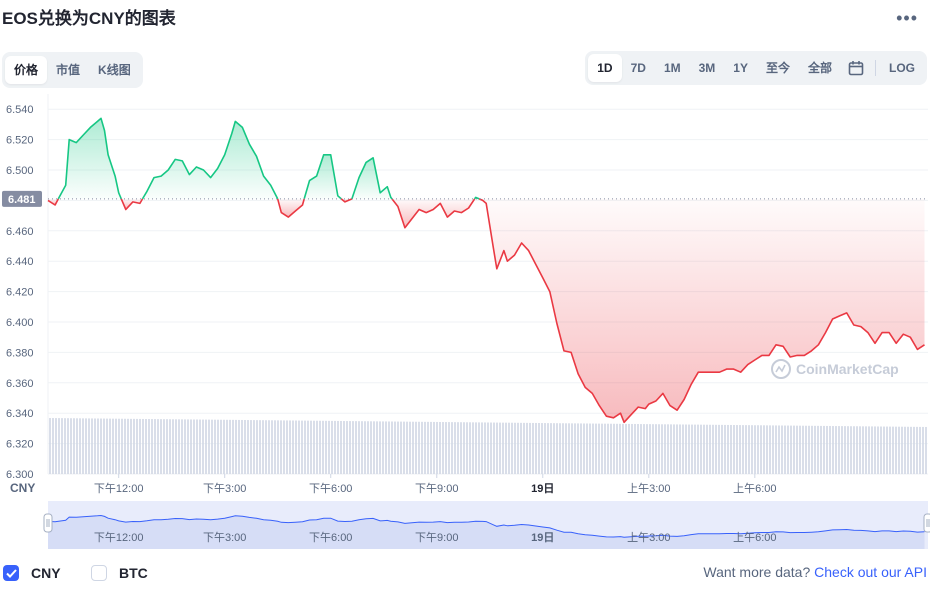 This screenshot has width=930, height=600. Describe the element at coordinates (433, 213) in the screenshot. I see `price-line-down` at that location.